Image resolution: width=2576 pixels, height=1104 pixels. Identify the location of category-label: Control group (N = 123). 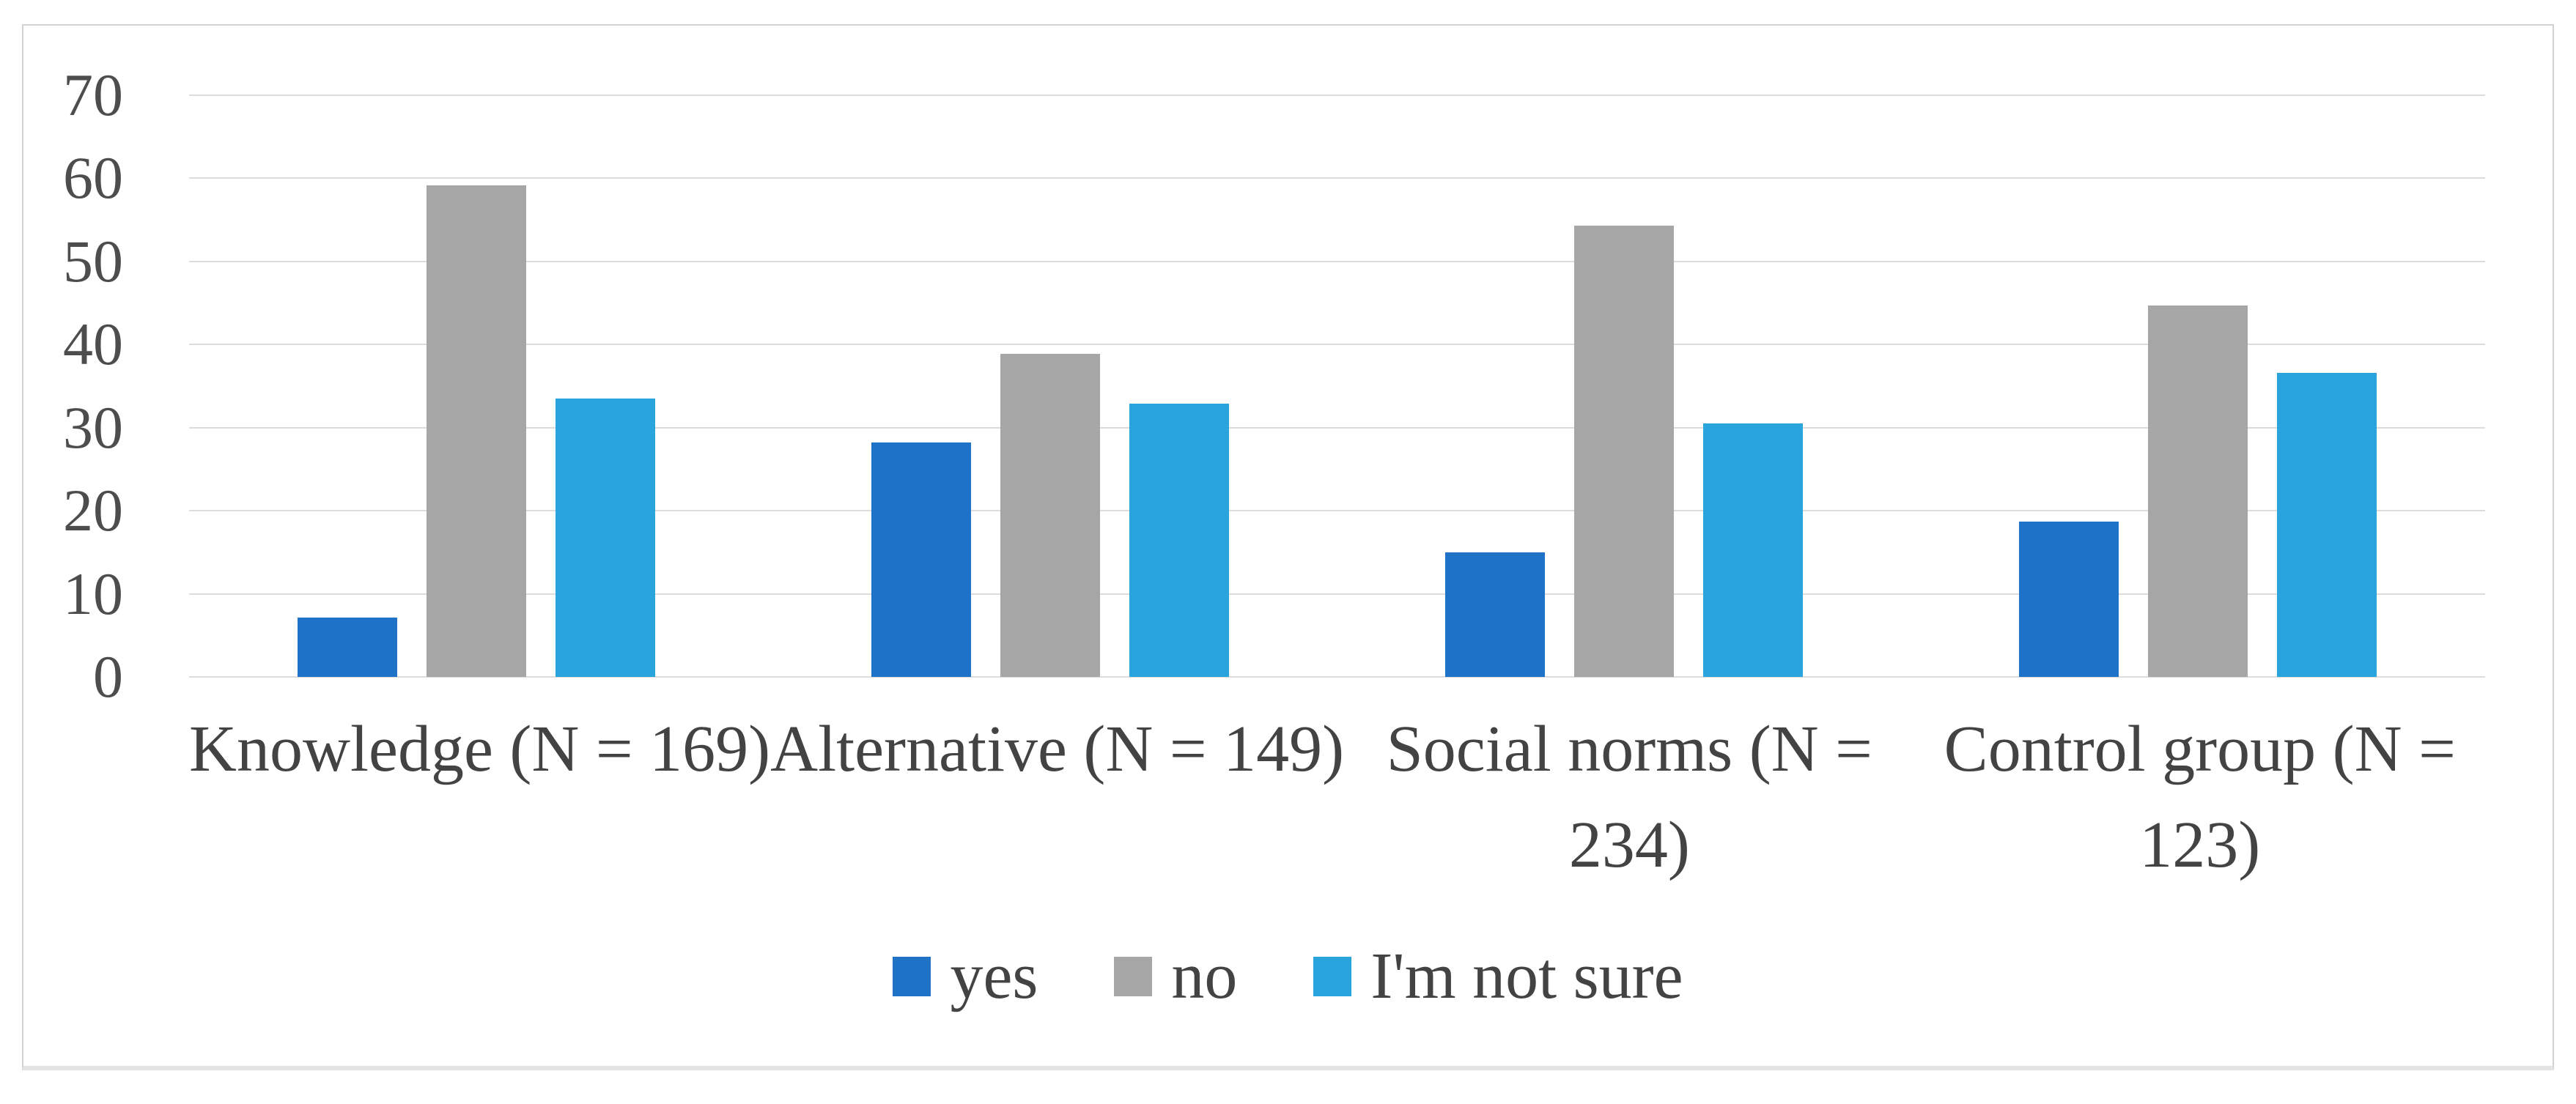
(2200, 797).